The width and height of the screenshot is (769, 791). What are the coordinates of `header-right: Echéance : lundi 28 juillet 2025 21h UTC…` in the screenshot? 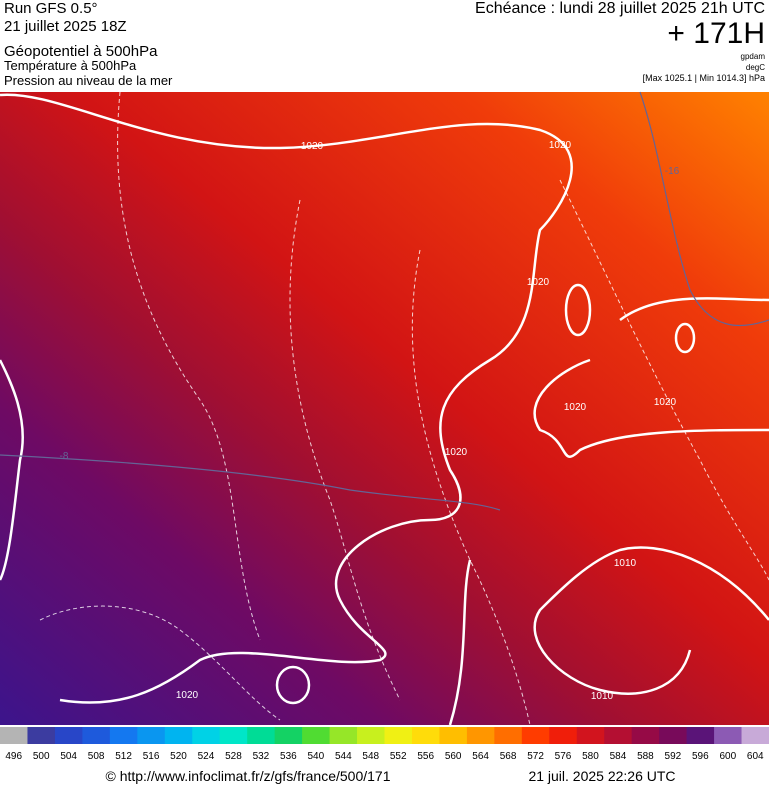 It's located at (620, 41).